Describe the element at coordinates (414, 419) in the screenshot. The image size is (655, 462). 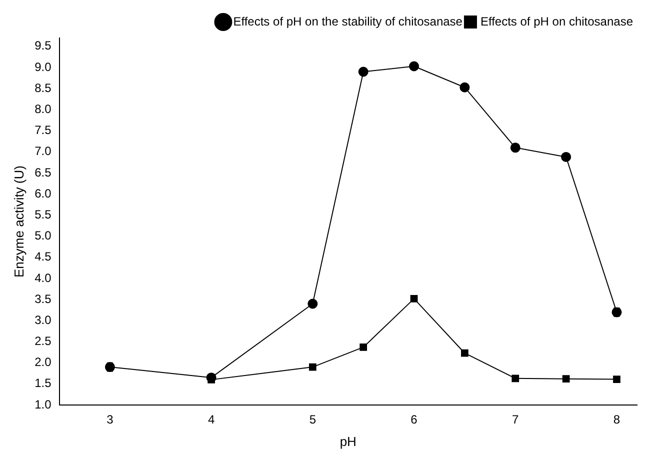
I see `x-tick-label: 6` at that location.